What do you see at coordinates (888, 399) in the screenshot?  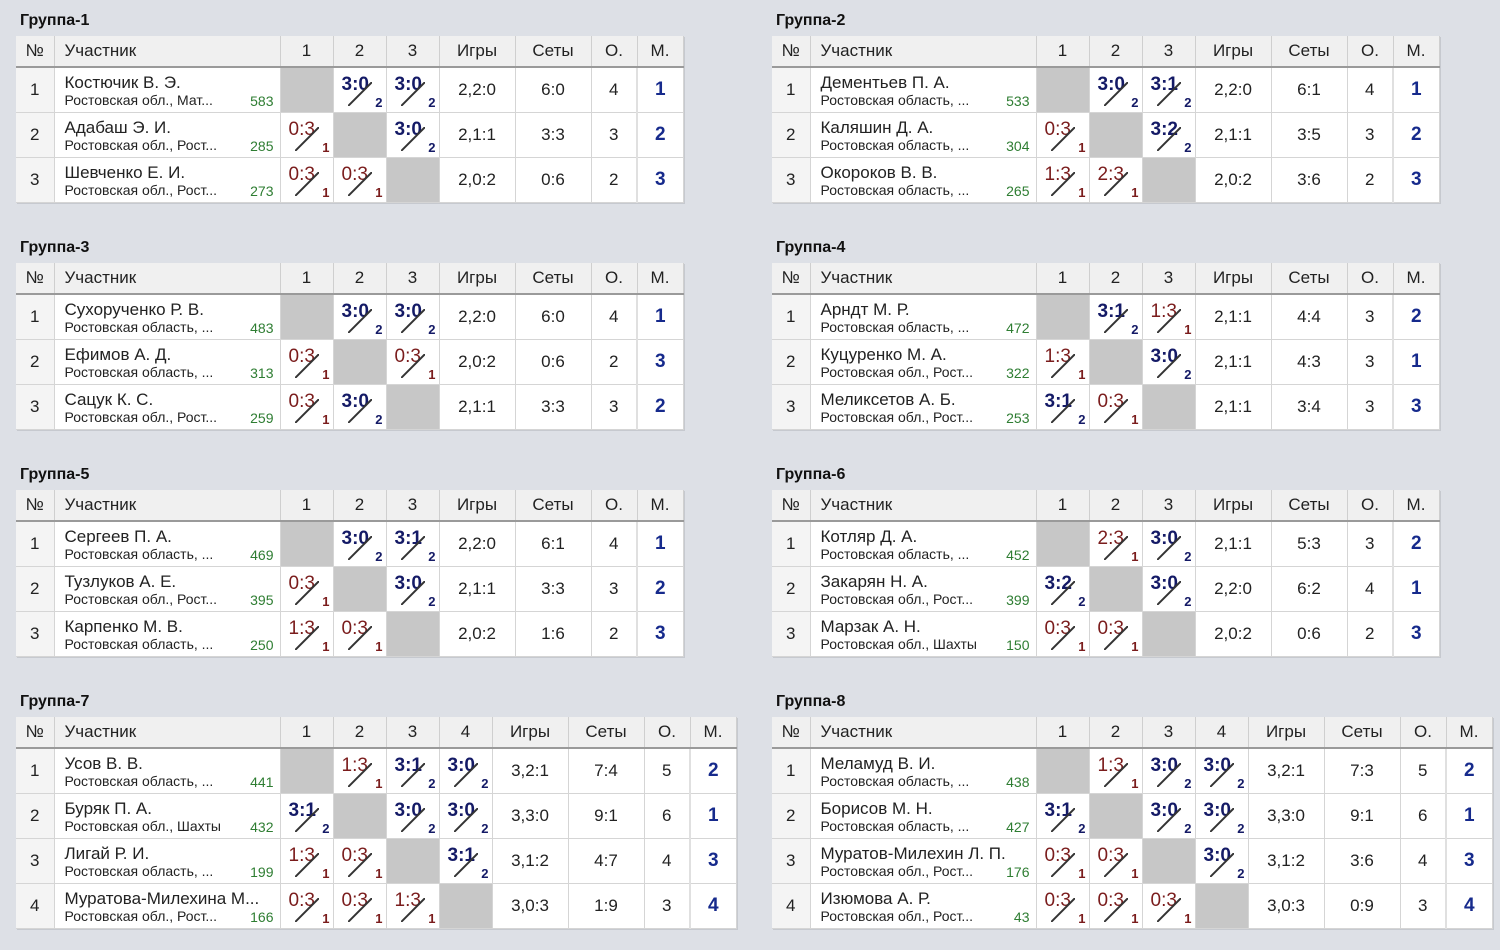 I see `participant-name: Меликсетов А. Б.` at bounding box center [888, 399].